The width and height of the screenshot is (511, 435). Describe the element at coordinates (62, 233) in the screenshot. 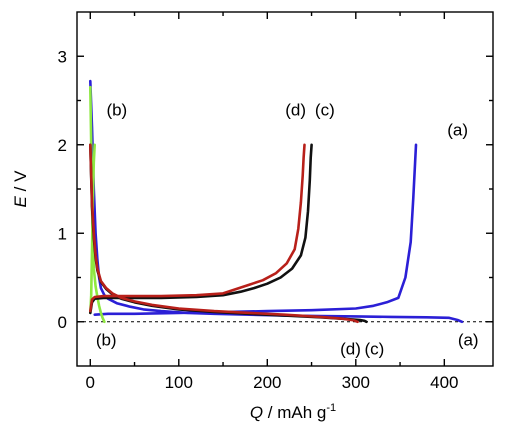

I see `y-tick-label: 1` at that location.